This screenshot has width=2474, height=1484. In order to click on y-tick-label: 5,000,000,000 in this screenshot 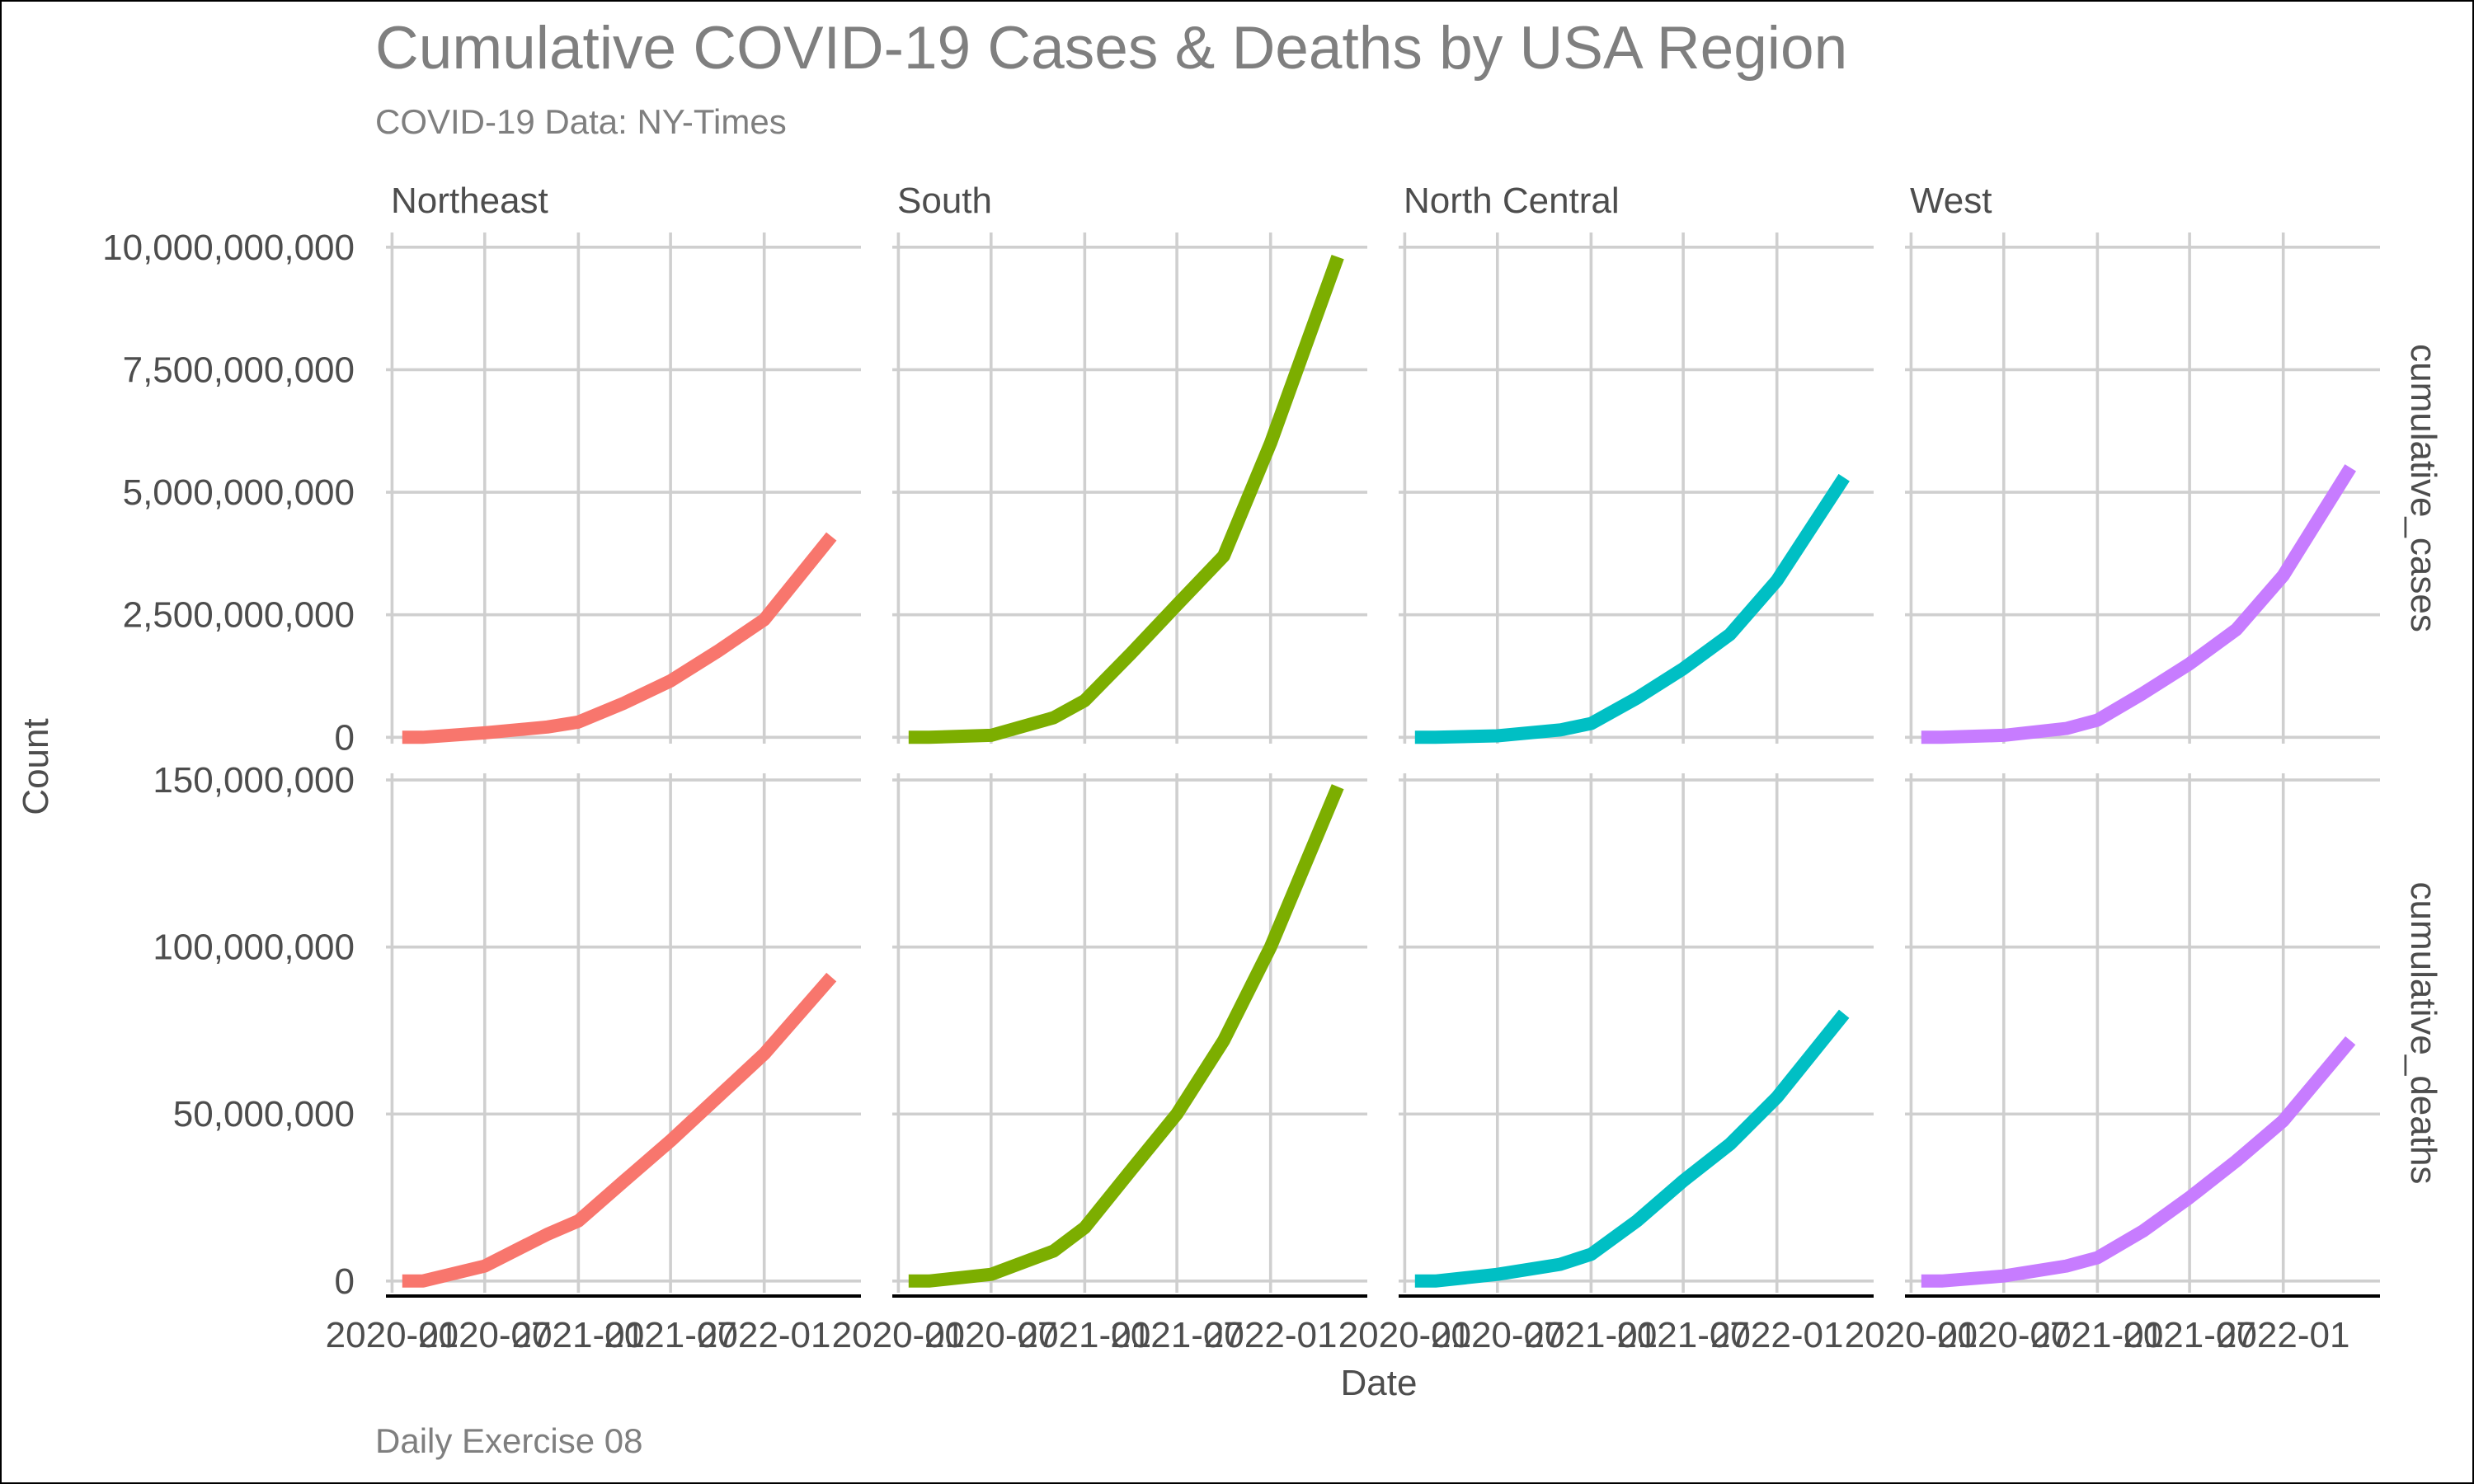, I will do `click(239, 492)`.